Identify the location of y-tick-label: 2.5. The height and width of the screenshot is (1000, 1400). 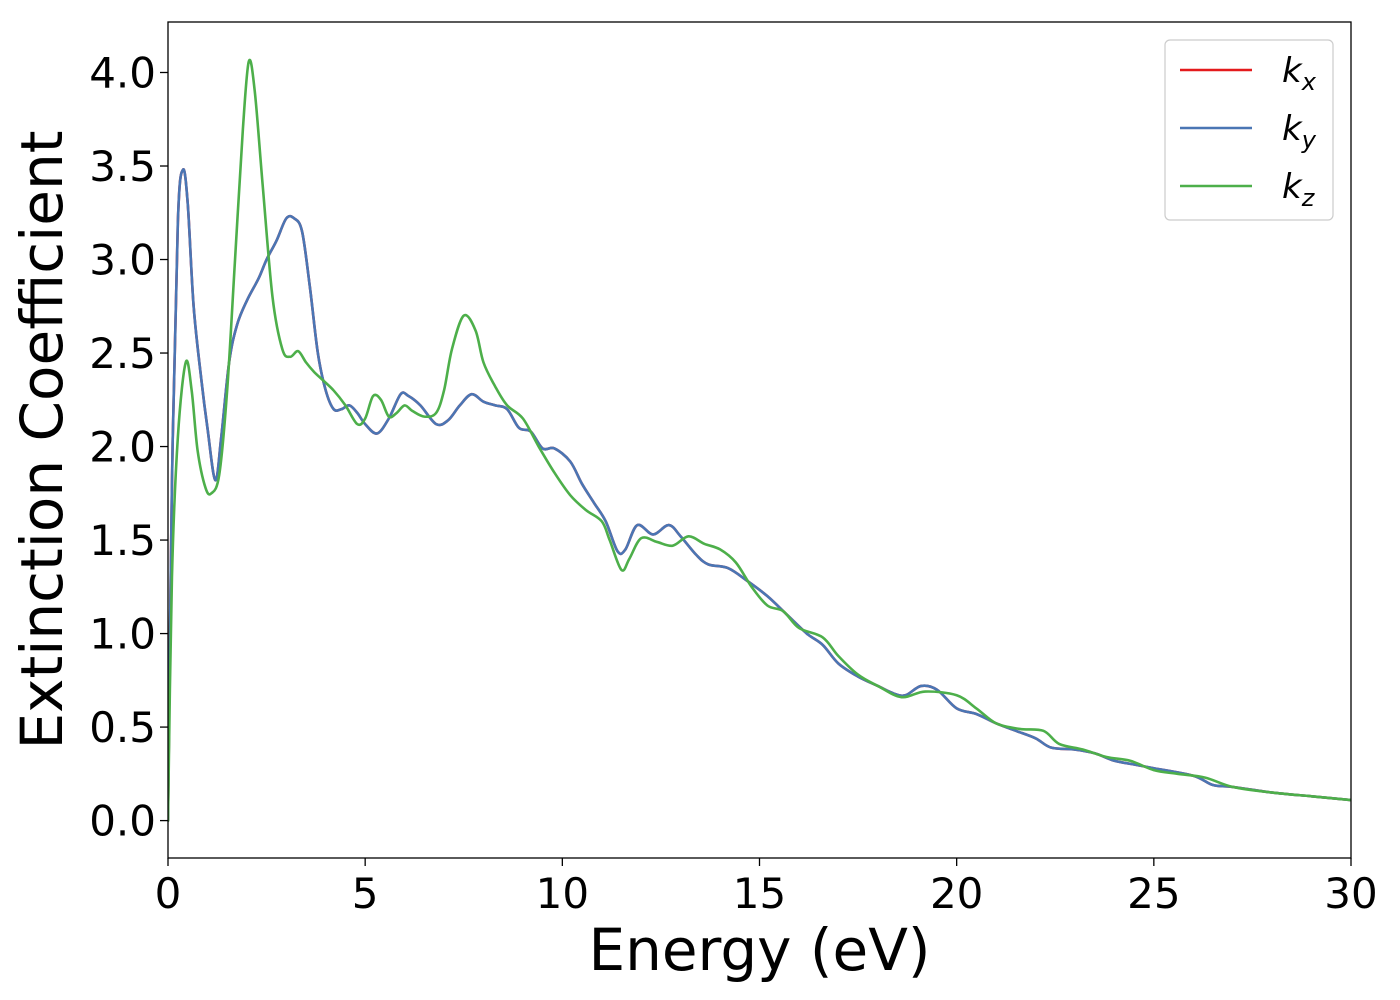
(122, 353).